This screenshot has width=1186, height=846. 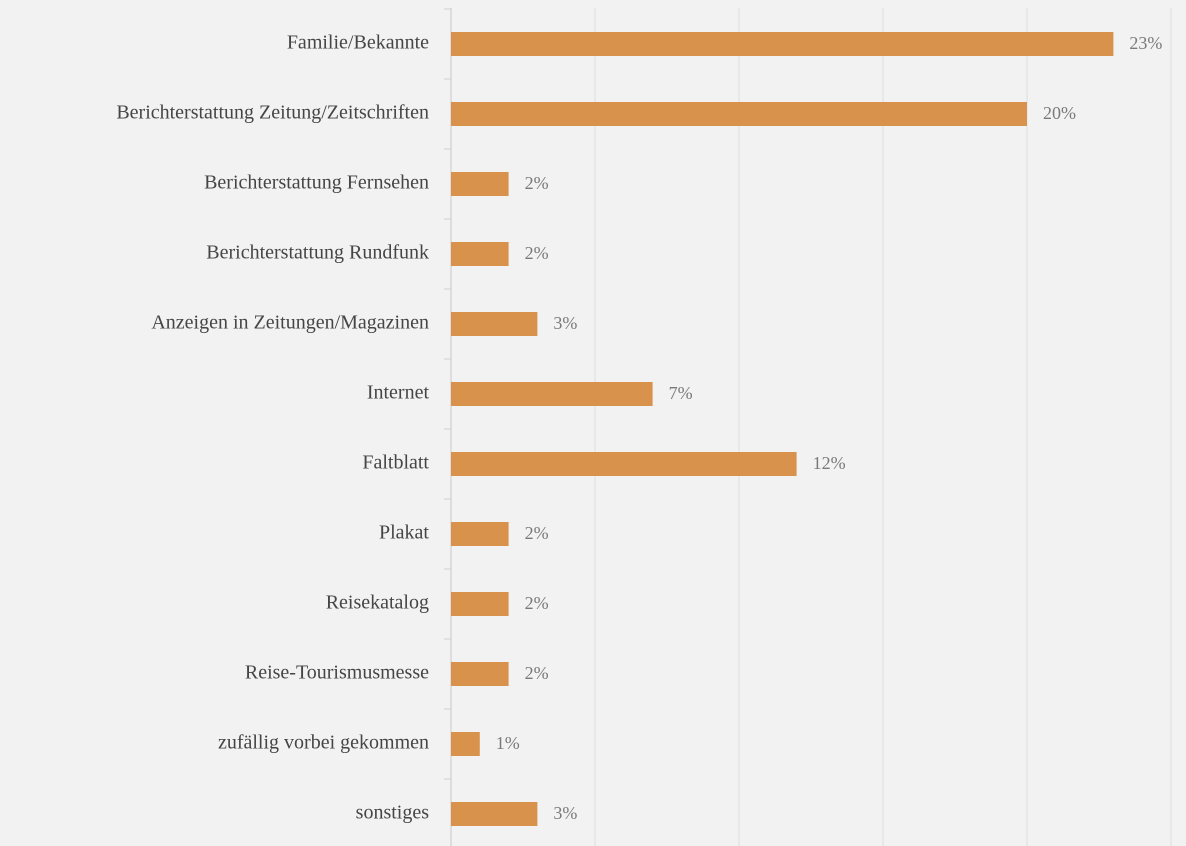 What do you see at coordinates (508, 743) in the screenshot?
I see `data-label: 1%` at bounding box center [508, 743].